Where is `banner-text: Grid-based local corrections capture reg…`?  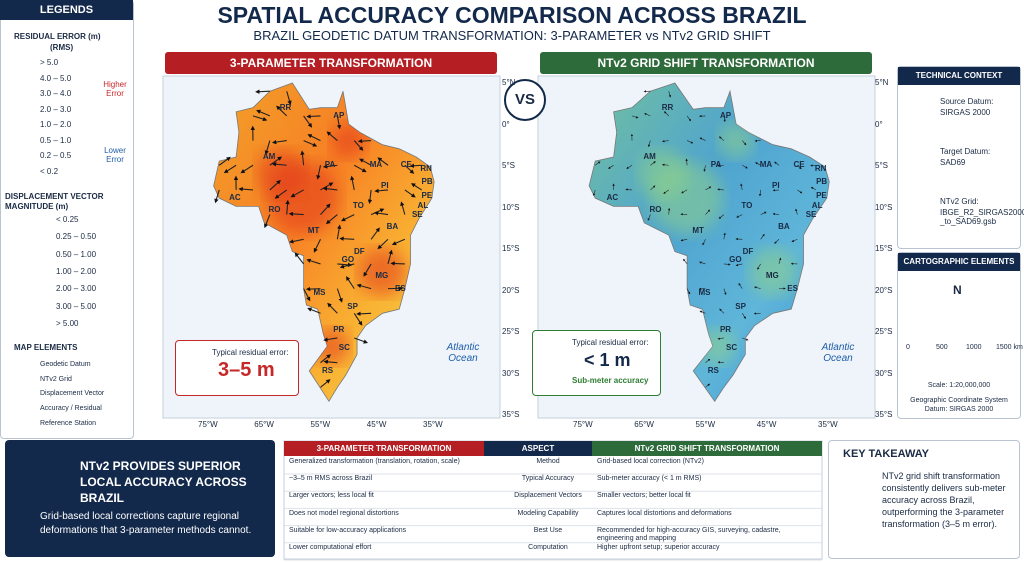
banner-text: Grid-based local corrections capture reg… is located at coordinates (146, 523).